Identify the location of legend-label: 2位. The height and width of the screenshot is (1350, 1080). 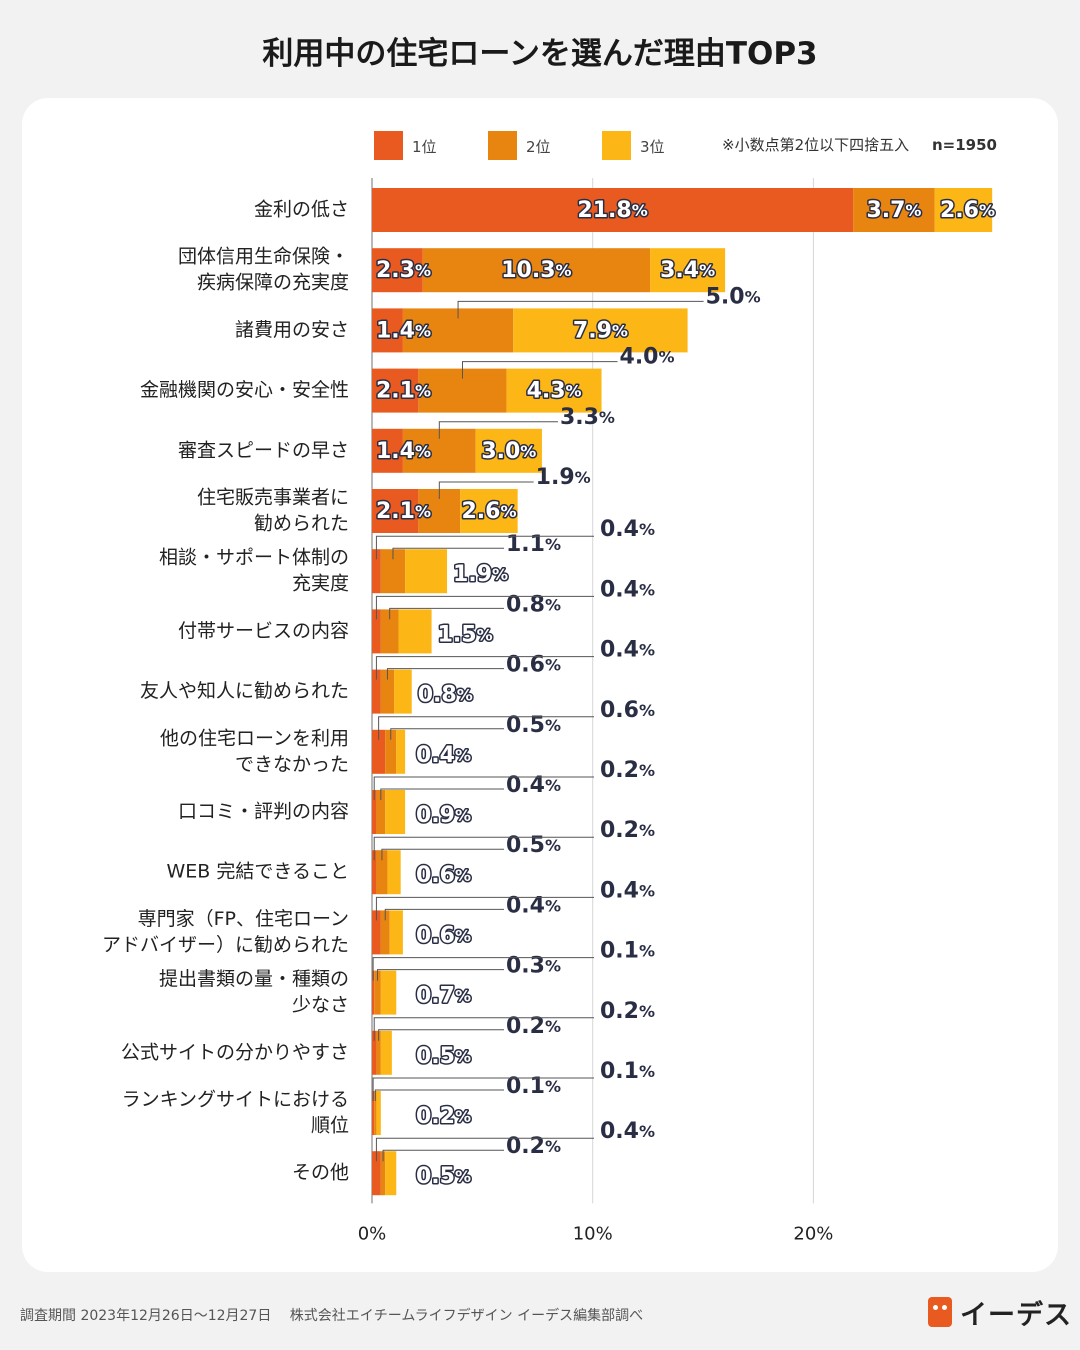
(538, 147).